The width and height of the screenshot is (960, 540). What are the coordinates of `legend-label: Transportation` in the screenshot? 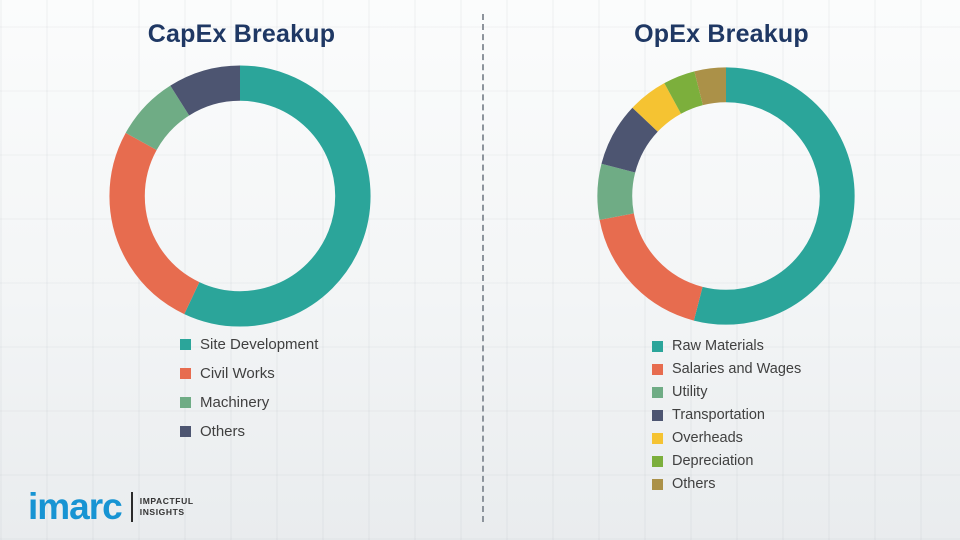 It's located at (718, 415).